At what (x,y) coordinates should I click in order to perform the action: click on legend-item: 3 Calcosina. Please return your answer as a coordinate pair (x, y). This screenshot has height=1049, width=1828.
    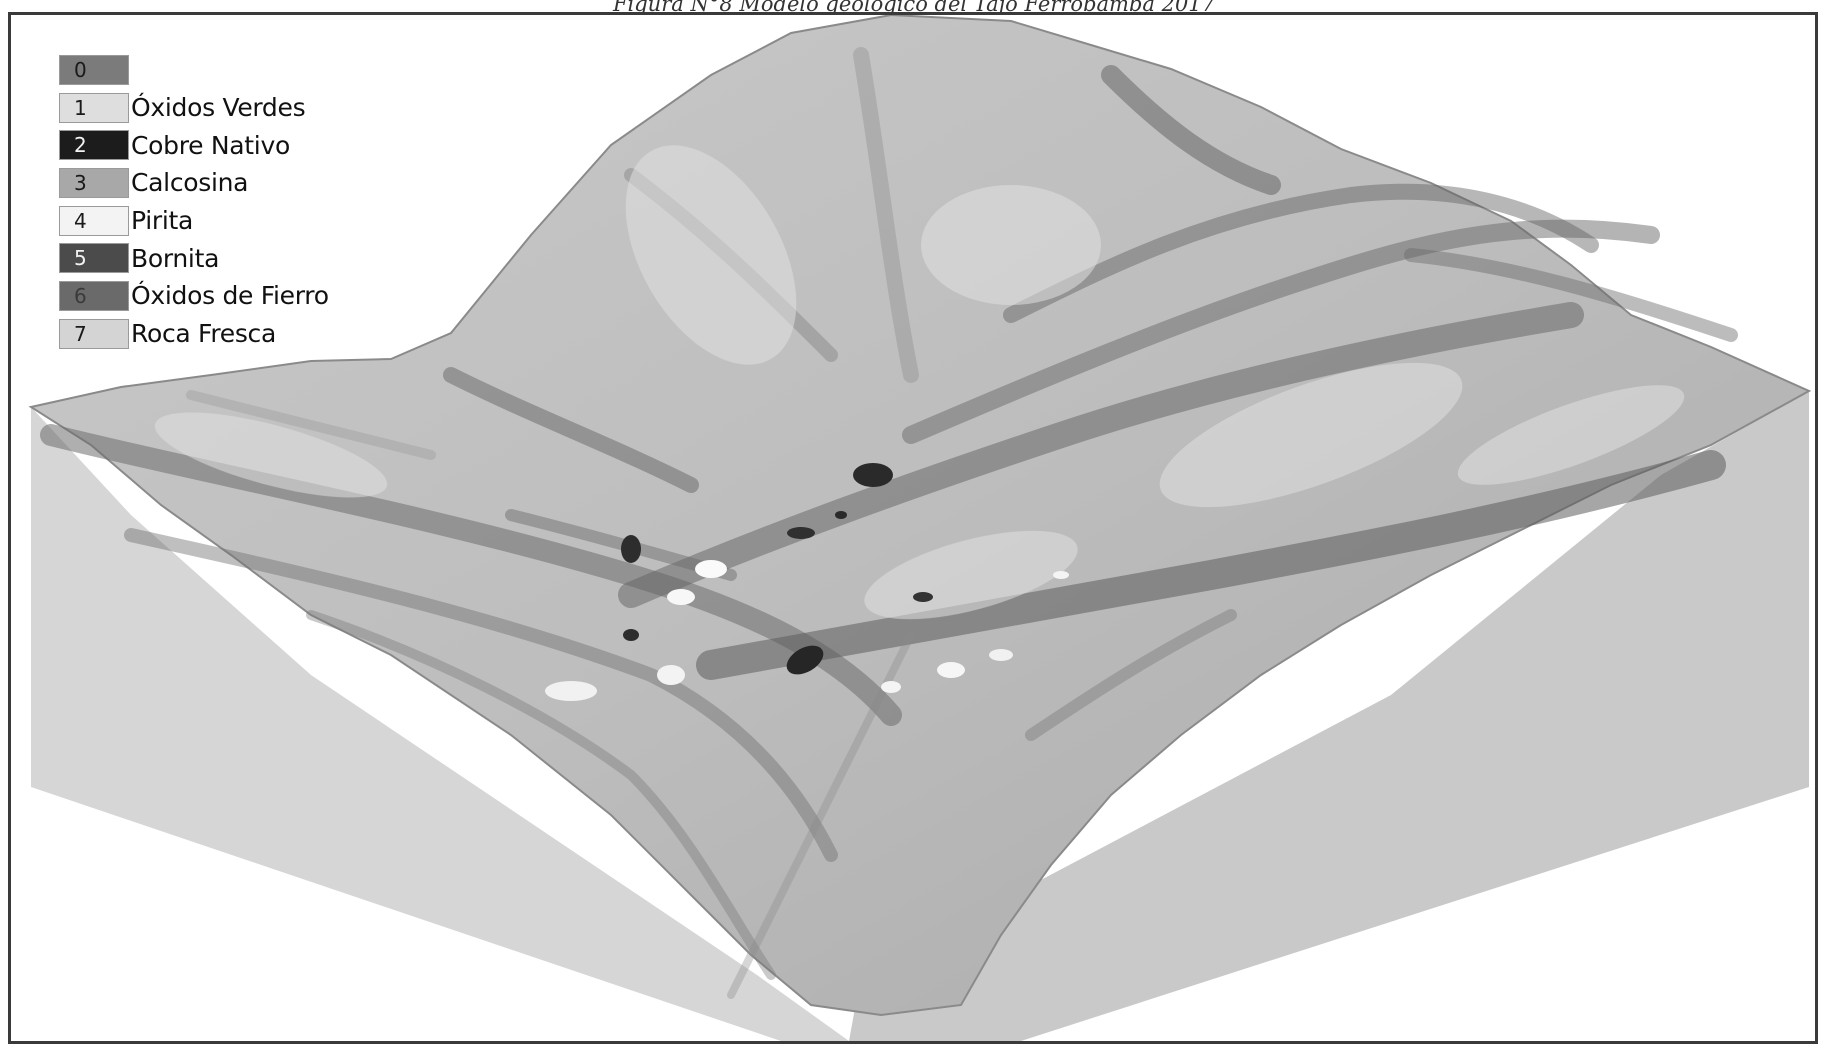
    Looking at the image, I should click on (194, 183).